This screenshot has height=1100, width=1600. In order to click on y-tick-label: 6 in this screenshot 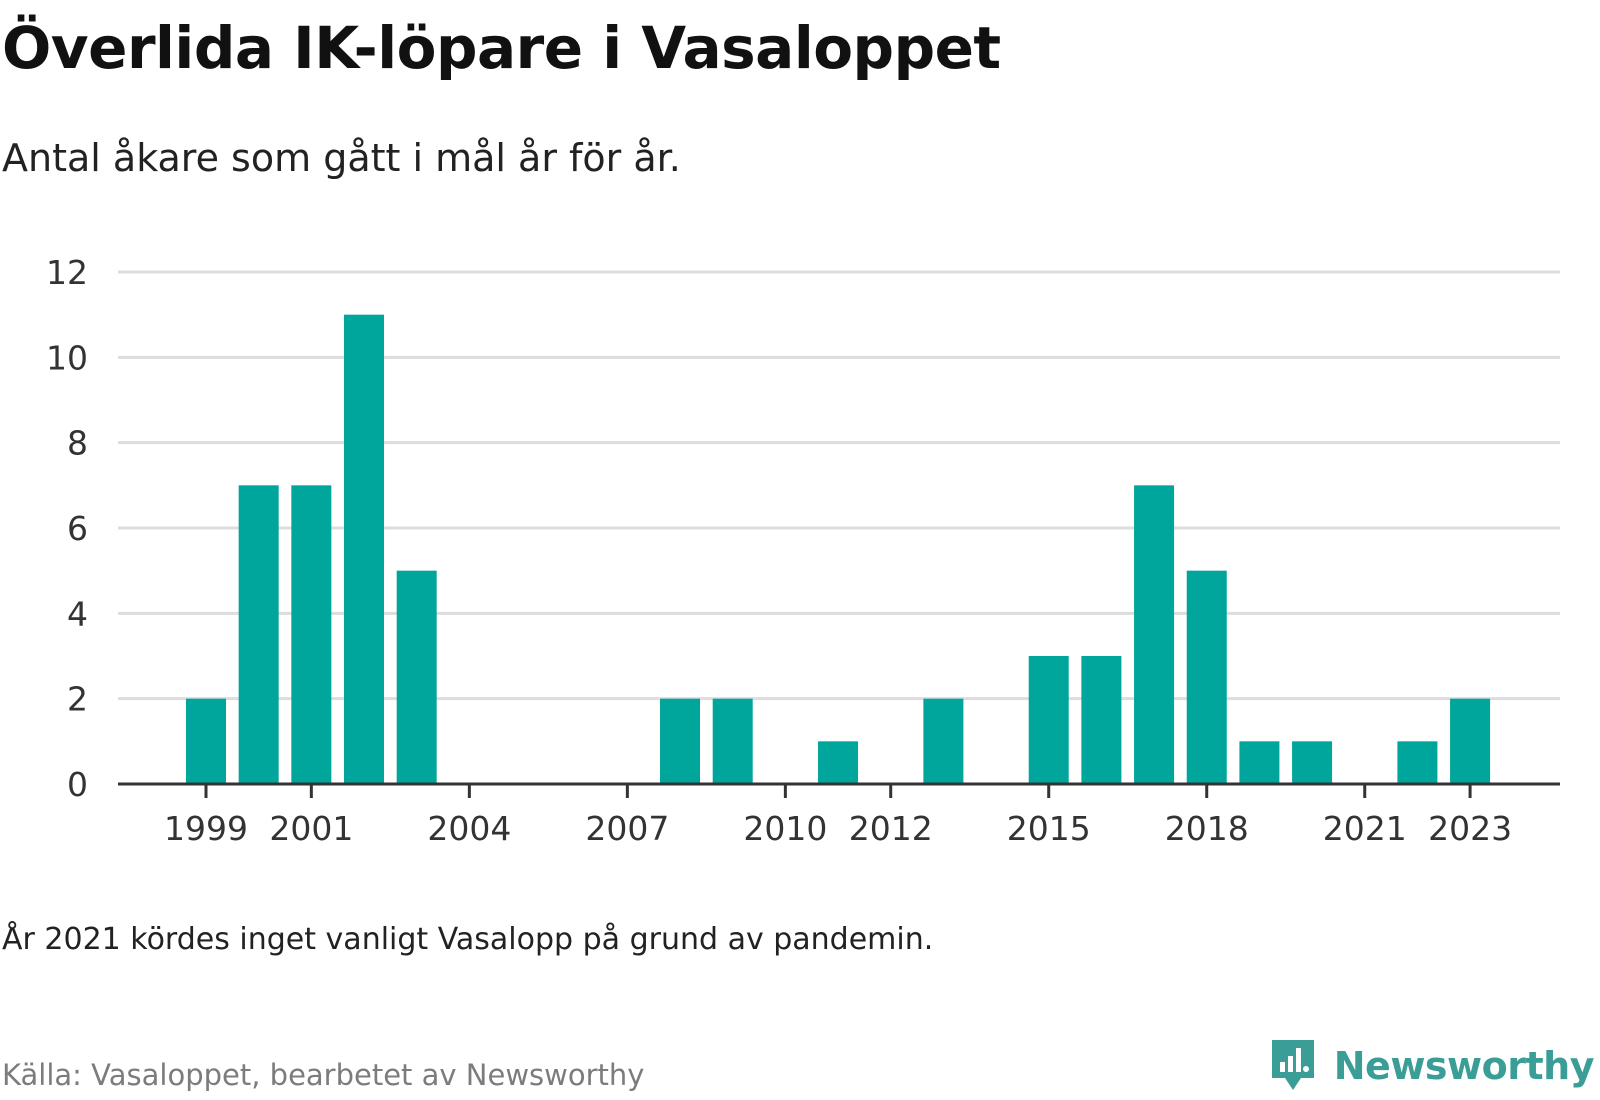, I will do `click(77, 528)`.